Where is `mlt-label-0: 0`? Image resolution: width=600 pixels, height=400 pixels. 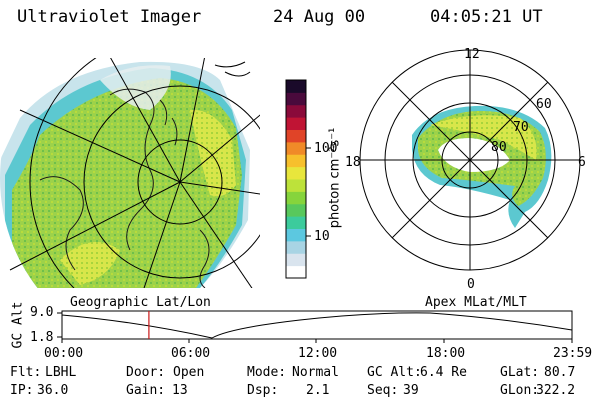
mlt-label-0: 0 is located at coordinates (471, 284).